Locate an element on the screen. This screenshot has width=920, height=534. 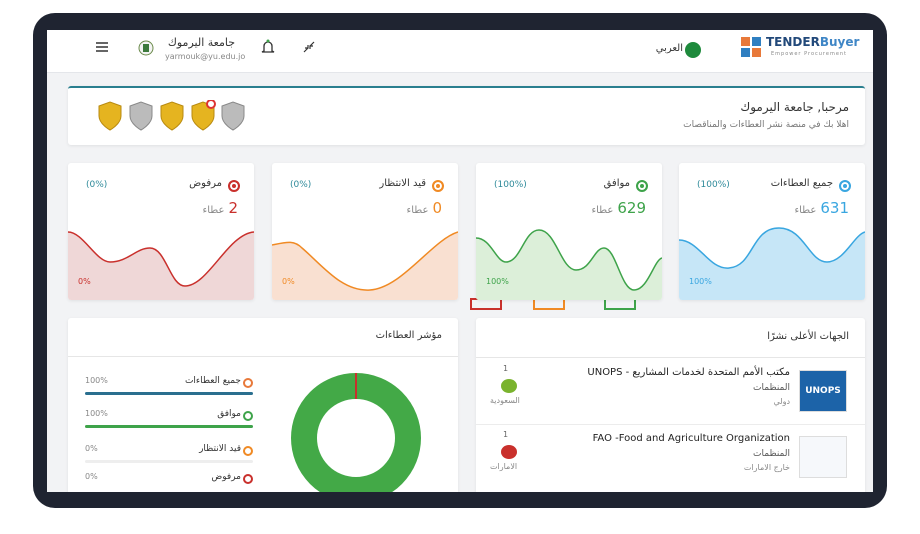
stat-card: جميع العطاءات (100%) 631 عطاء 100% is located at coordinates (772, 231).